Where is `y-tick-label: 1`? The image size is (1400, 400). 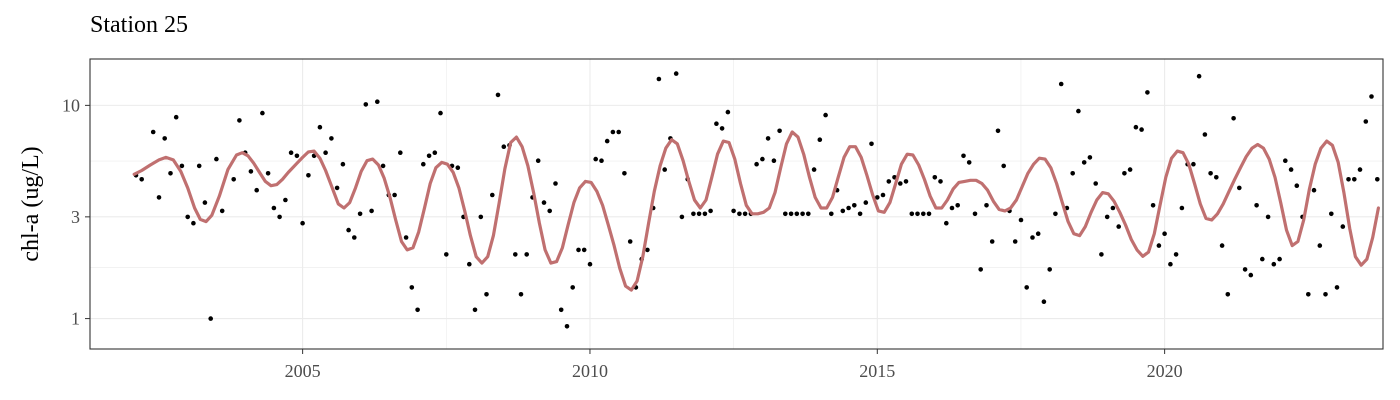
y-tick-label: 1 is located at coordinates (75, 319).